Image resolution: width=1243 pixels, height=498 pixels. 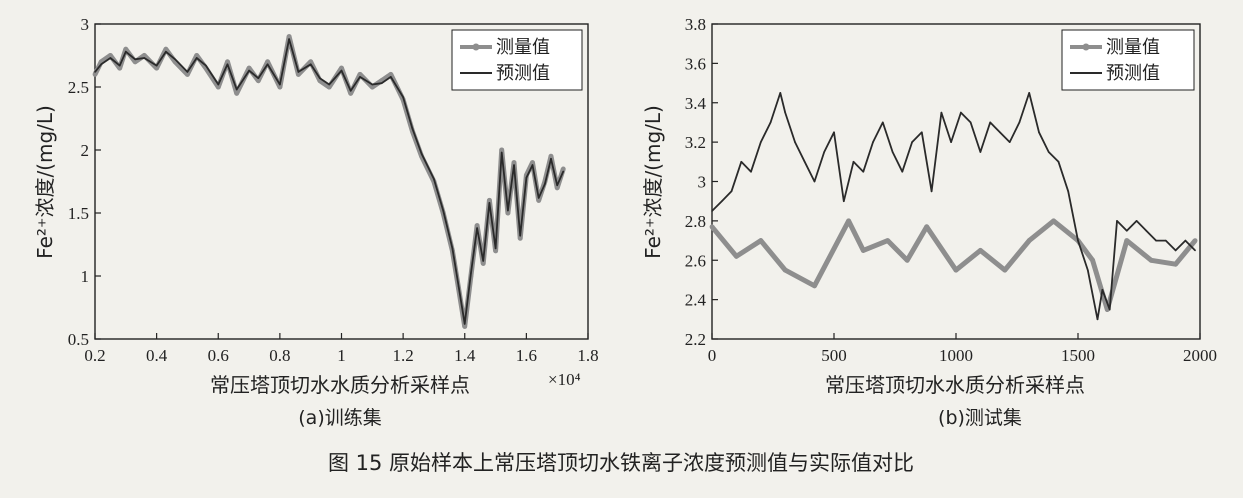 What do you see at coordinates (1200, 355) in the screenshot?
I see `chart-b-xtick-label: 2000` at bounding box center [1200, 355].